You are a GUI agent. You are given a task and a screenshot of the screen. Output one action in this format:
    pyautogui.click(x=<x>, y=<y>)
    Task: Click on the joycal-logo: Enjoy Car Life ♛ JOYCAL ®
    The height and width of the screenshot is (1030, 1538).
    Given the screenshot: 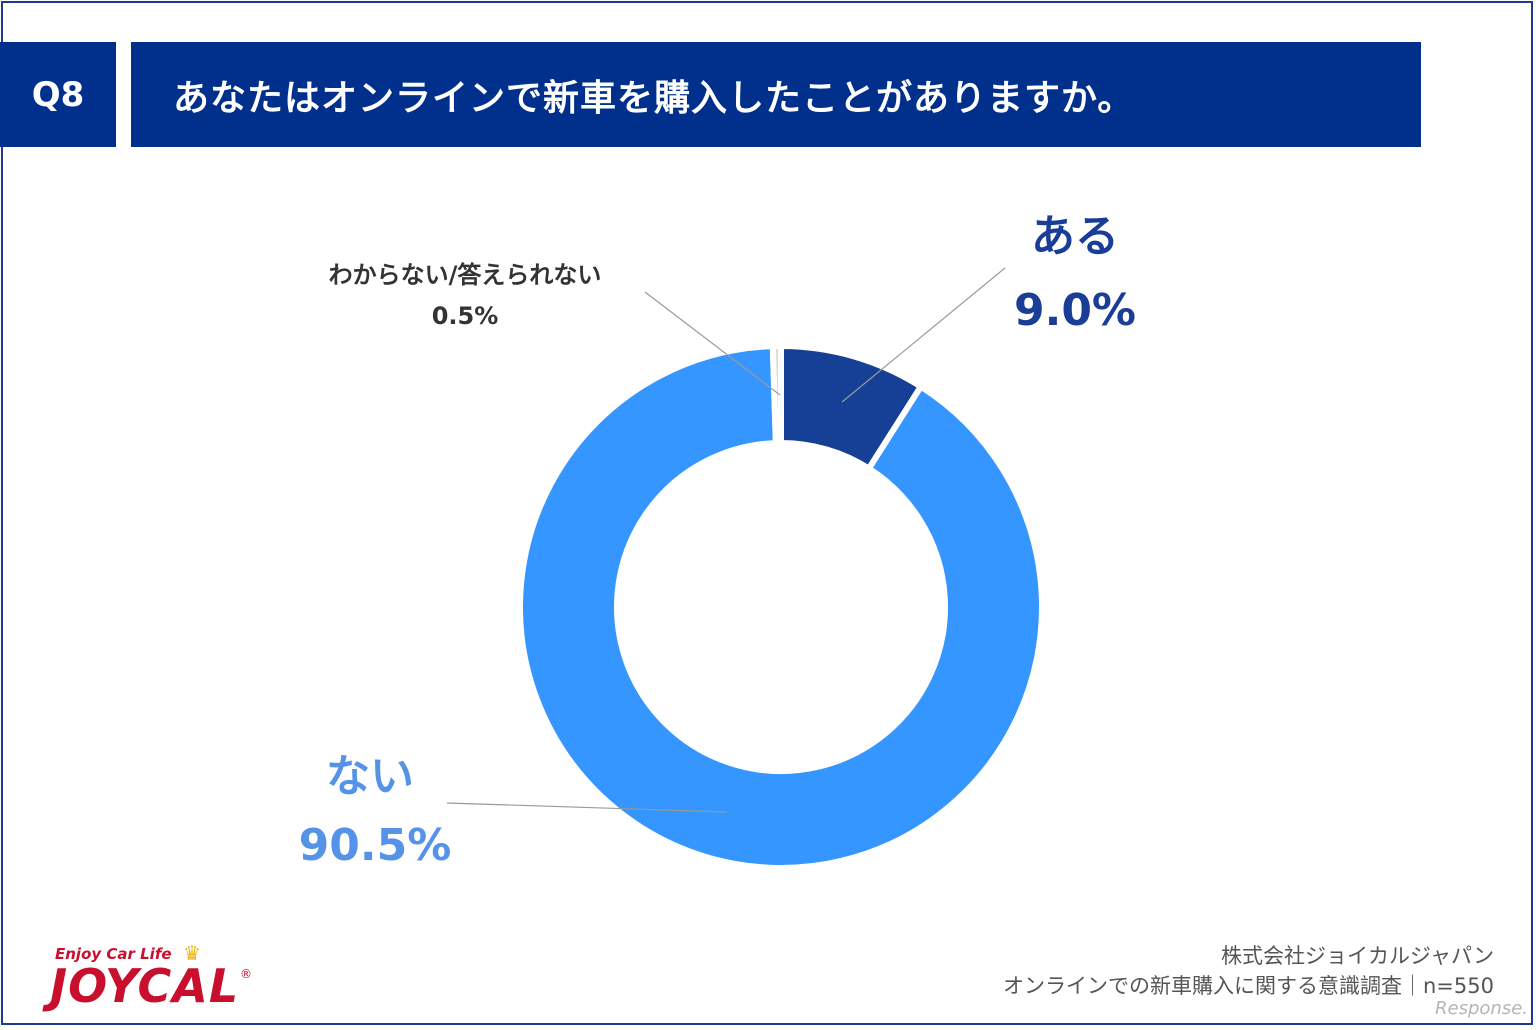 What is the action you would take?
    pyautogui.click(x=151, y=978)
    